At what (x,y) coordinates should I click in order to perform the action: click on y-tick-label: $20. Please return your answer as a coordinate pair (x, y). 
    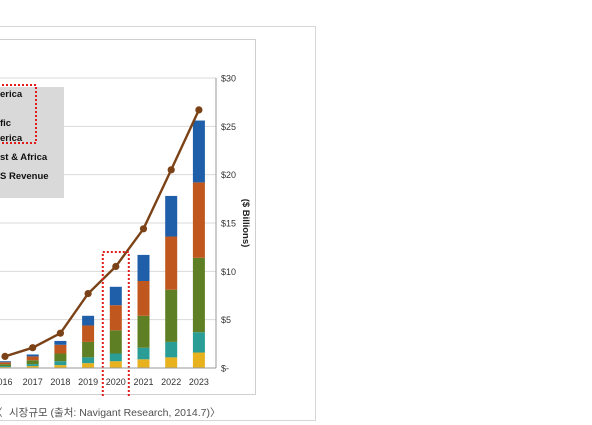
    Looking at the image, I should click on (228, 175).